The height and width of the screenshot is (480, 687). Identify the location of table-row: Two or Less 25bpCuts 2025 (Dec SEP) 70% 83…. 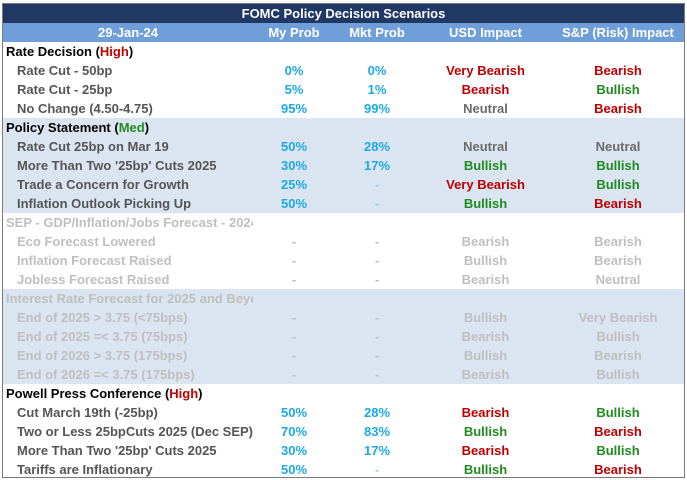
(343, 431).